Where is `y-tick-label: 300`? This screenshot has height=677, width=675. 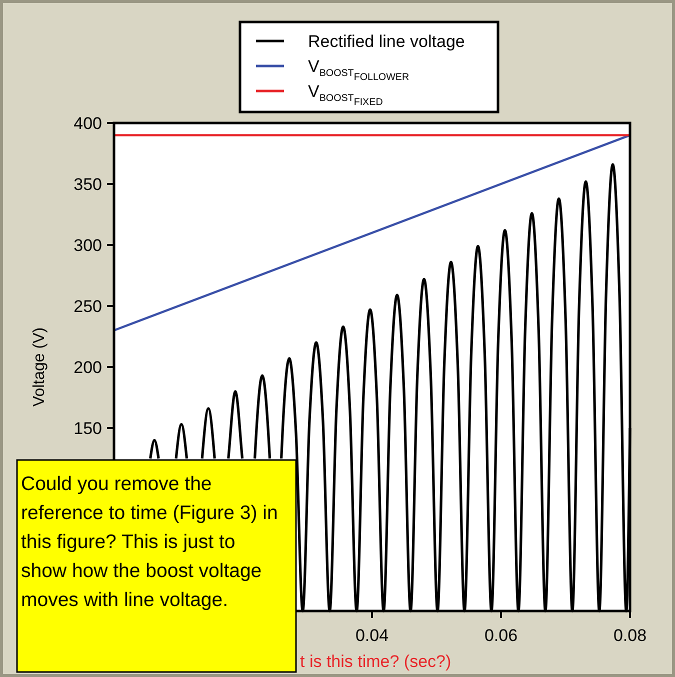 y-tick-label: 300 is located at coordinates (88, 245).